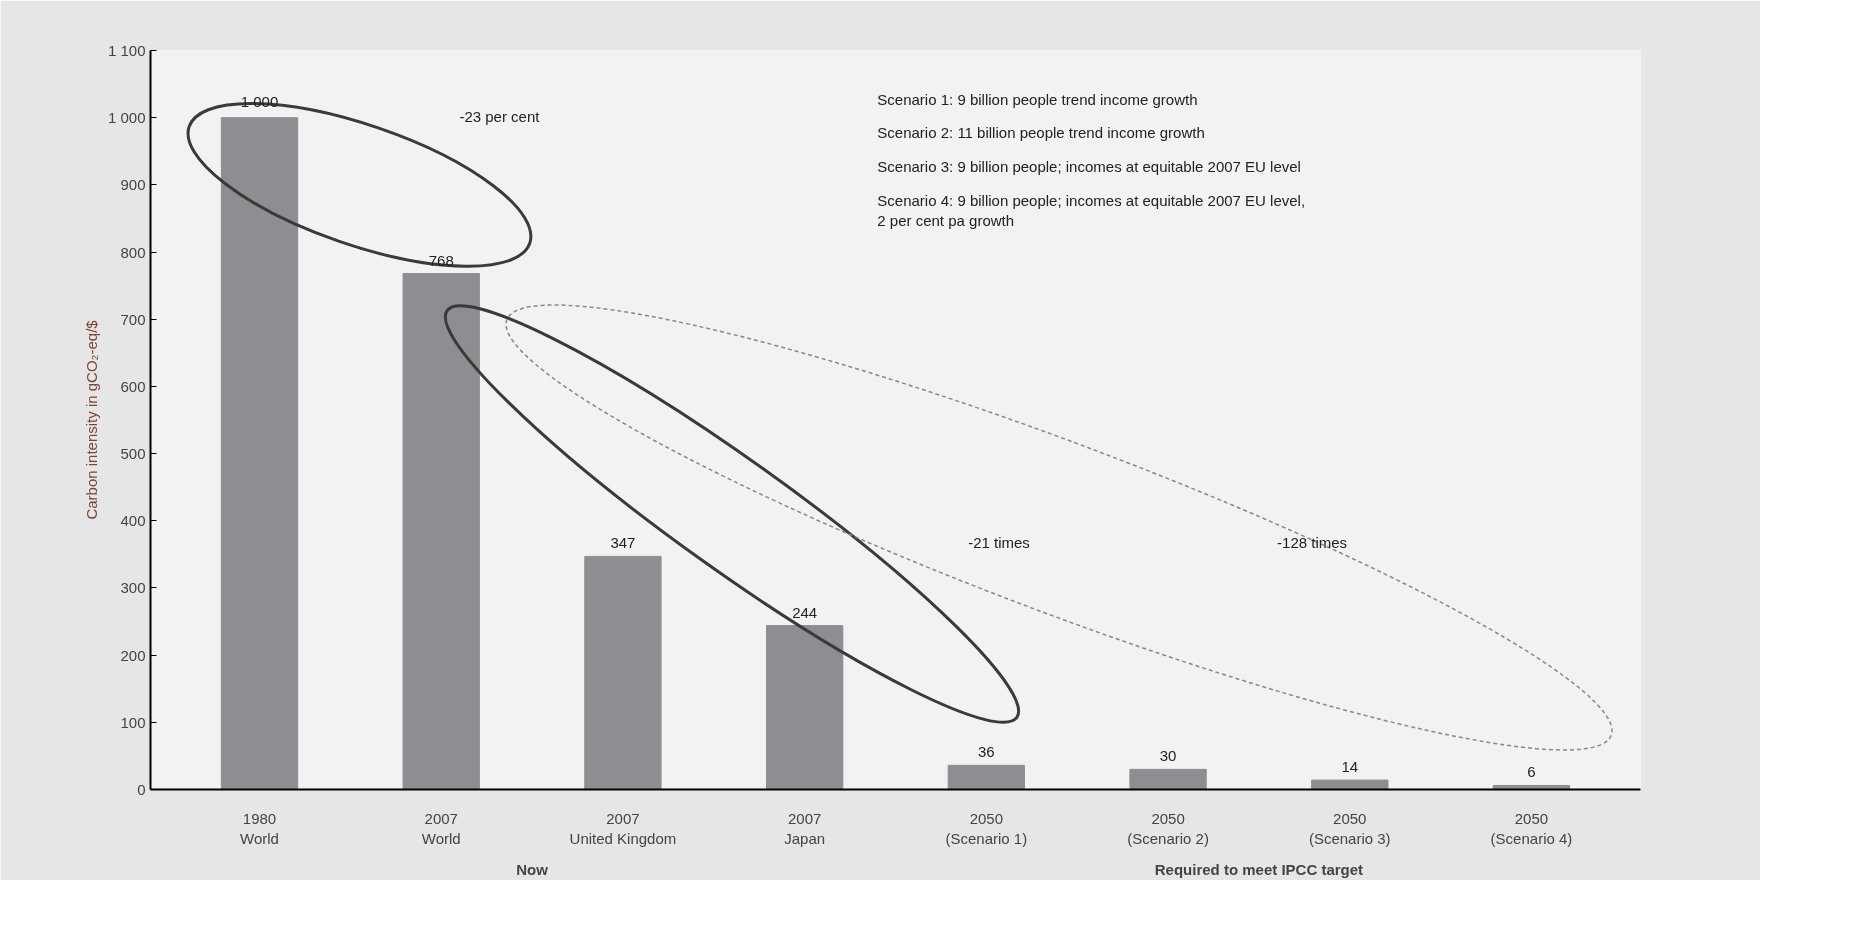 Image resolution: width=1856 pixels, height=927 pixels. I want to click on x-tick-label: 2007 United Kingdom, so click(623, 828).